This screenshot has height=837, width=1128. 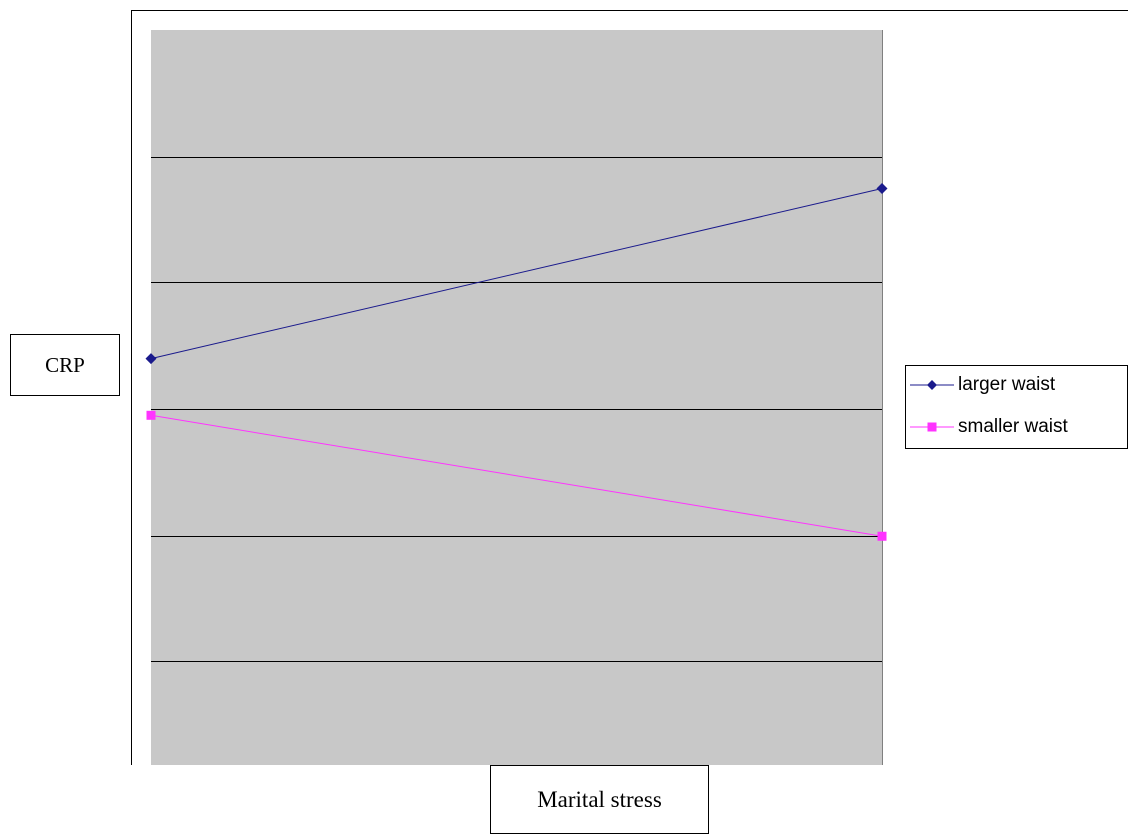 What do you see at coordinates (516, 274) in the screenshot?
I see `series-line-larger-waist` at bounding box center [516, 274].